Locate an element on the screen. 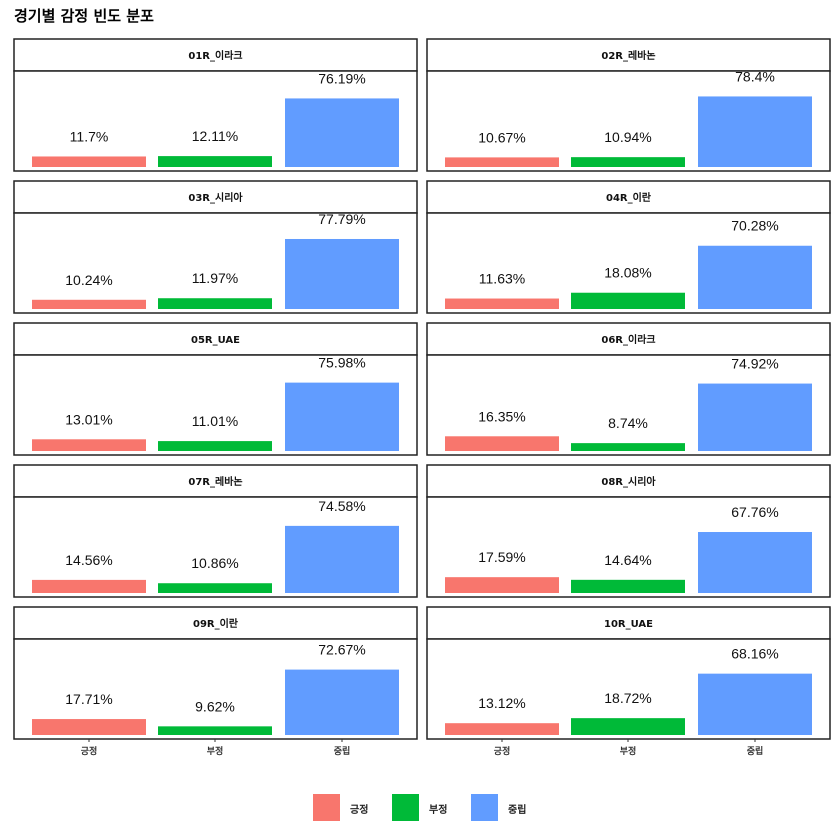 The width and height of the screenshot is (840, 840). facet-label: 09R_이란 is located at coordinates (216, 623).